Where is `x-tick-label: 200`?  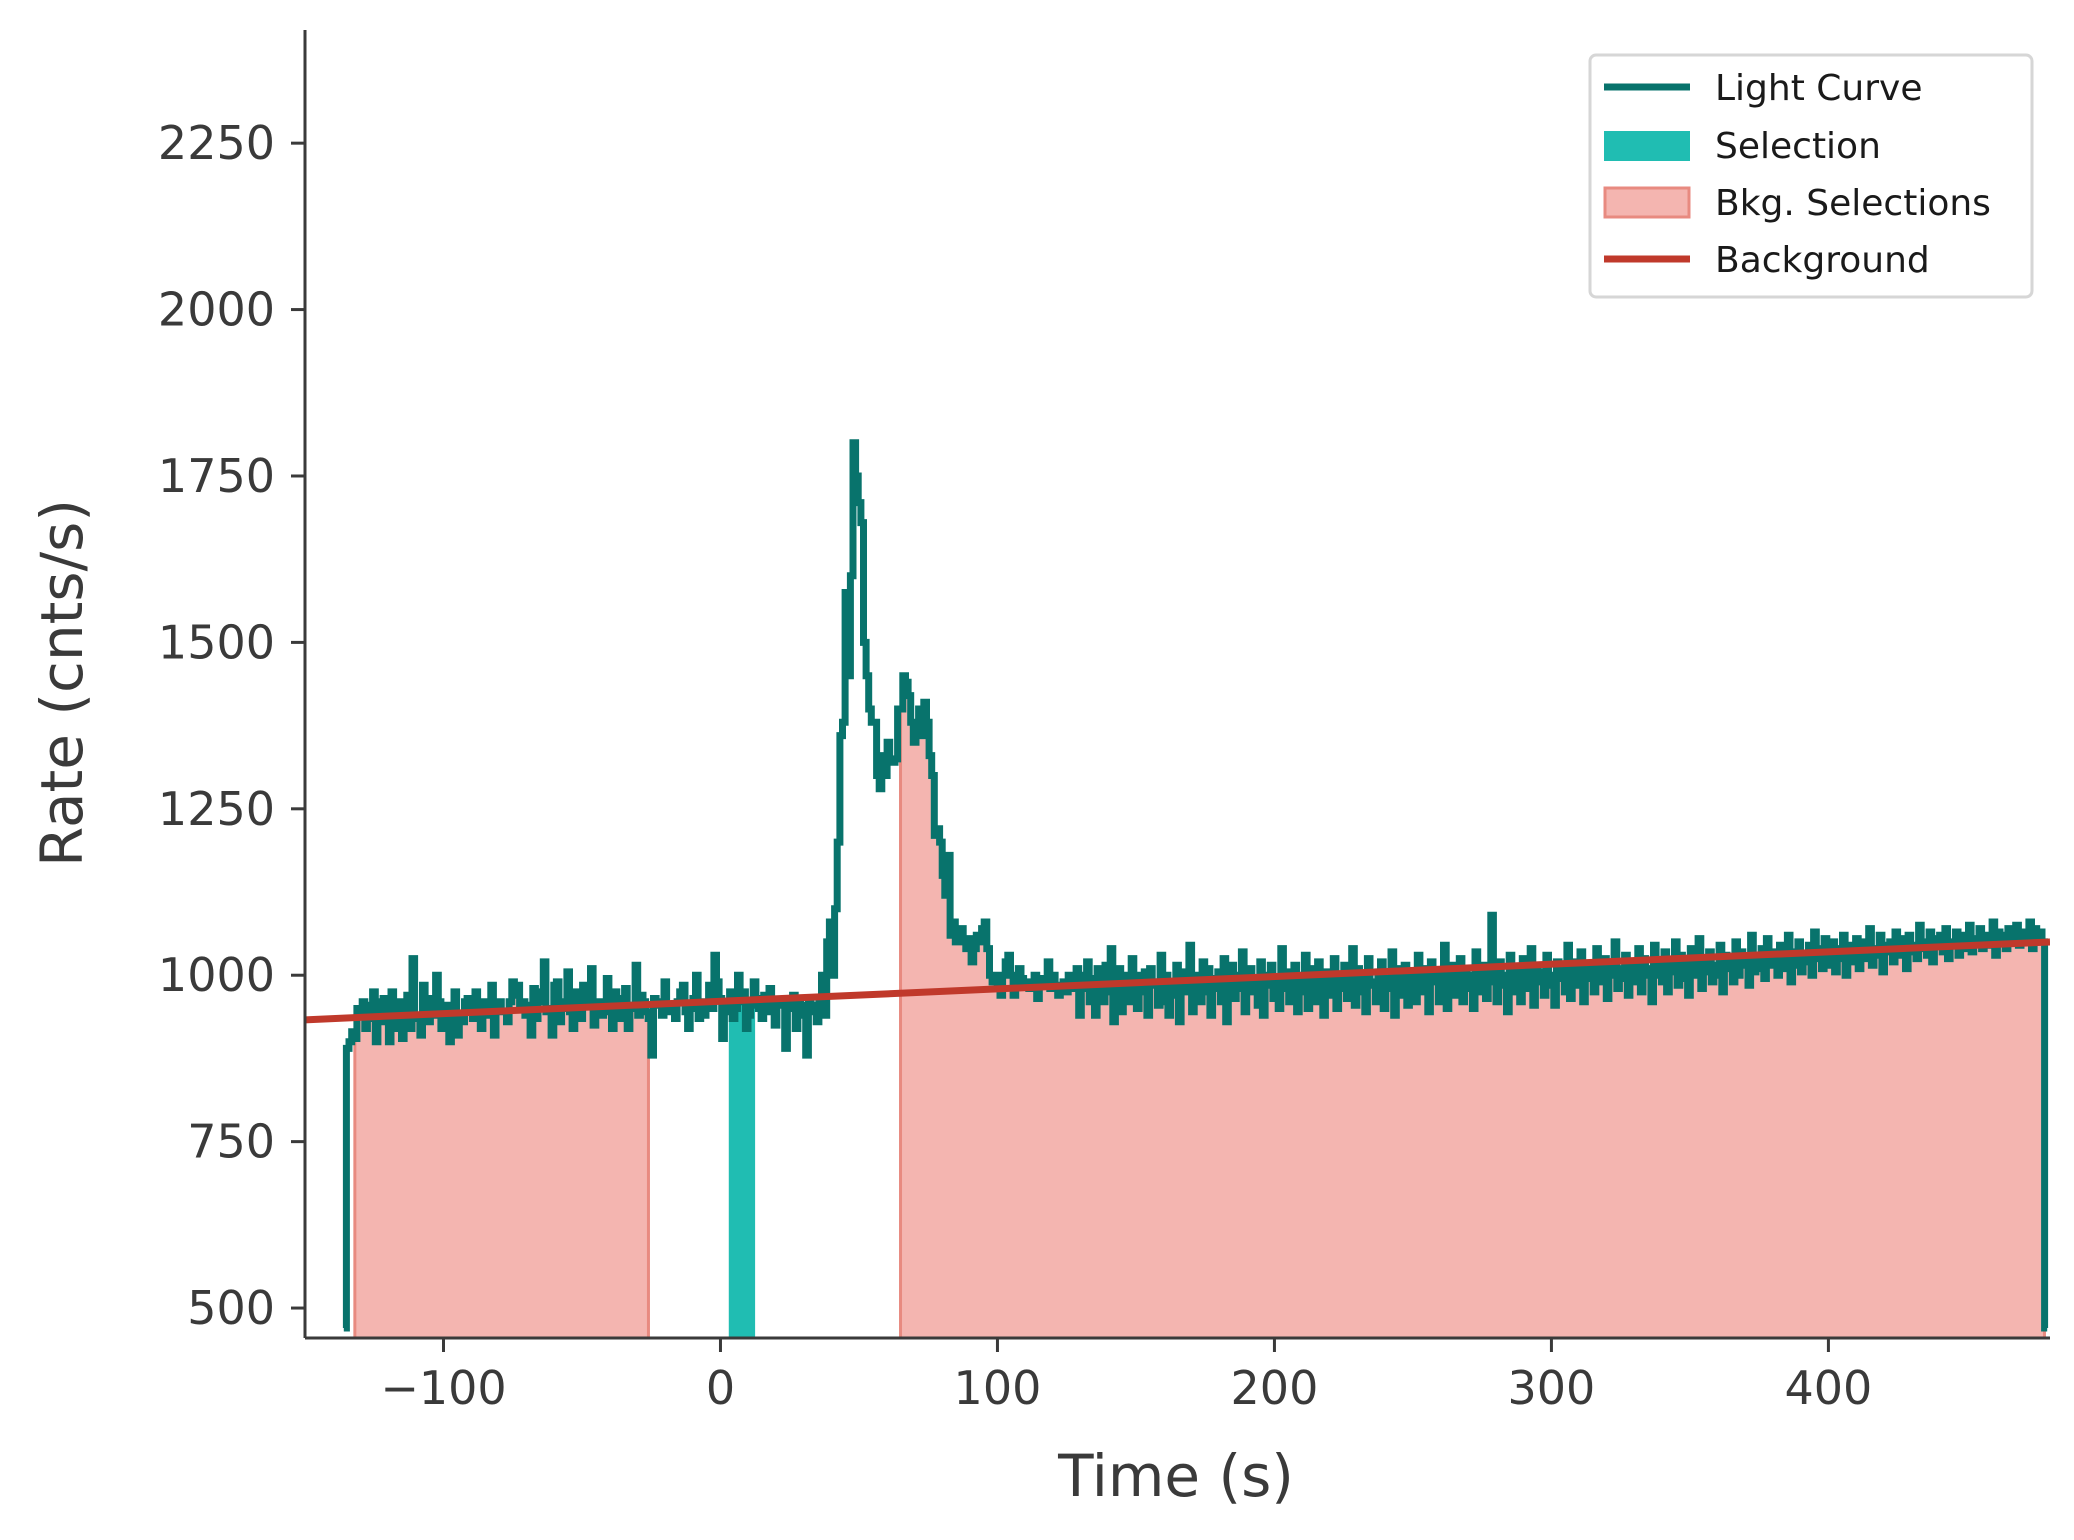
x-tick-label: 200 is located at coordinates (1275, 1388).